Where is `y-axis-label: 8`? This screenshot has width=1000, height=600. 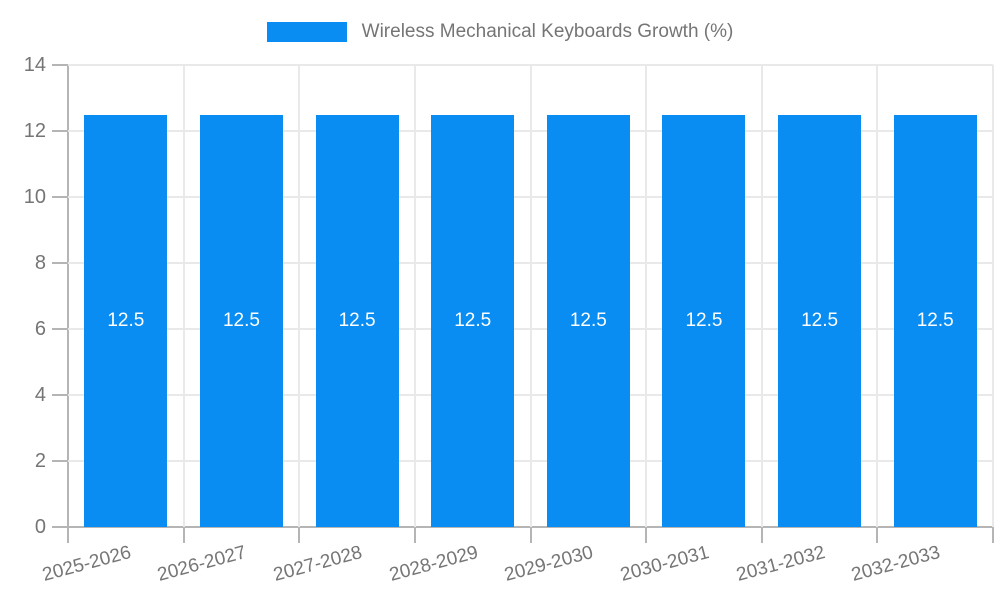 y-axis-label: 8 is located at coordinates (40, 263).